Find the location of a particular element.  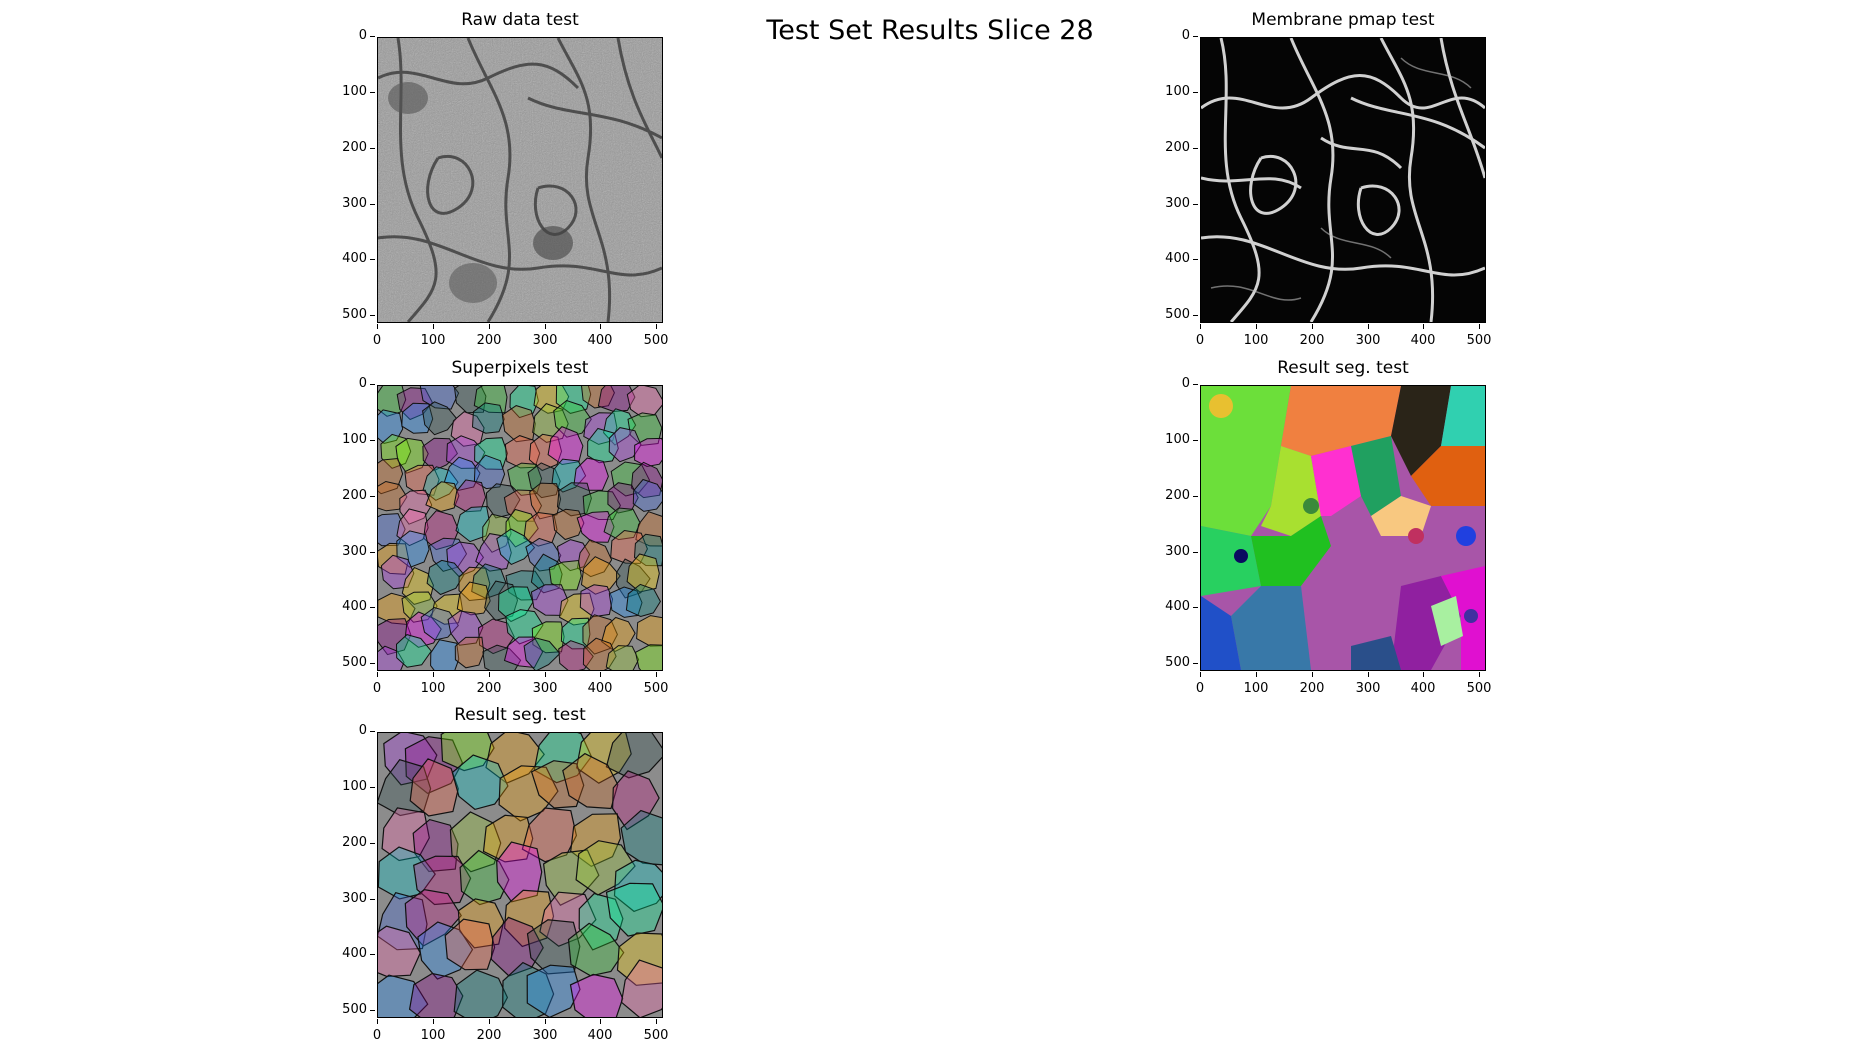

raw-data-image is located at coordinates (520, 180).